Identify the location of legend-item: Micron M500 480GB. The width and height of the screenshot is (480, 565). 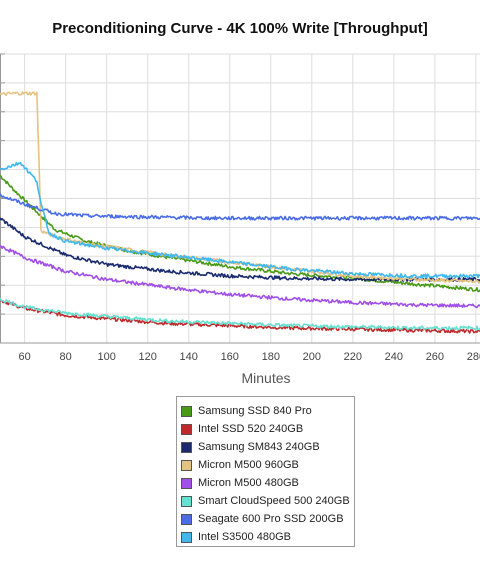
(265, 483).